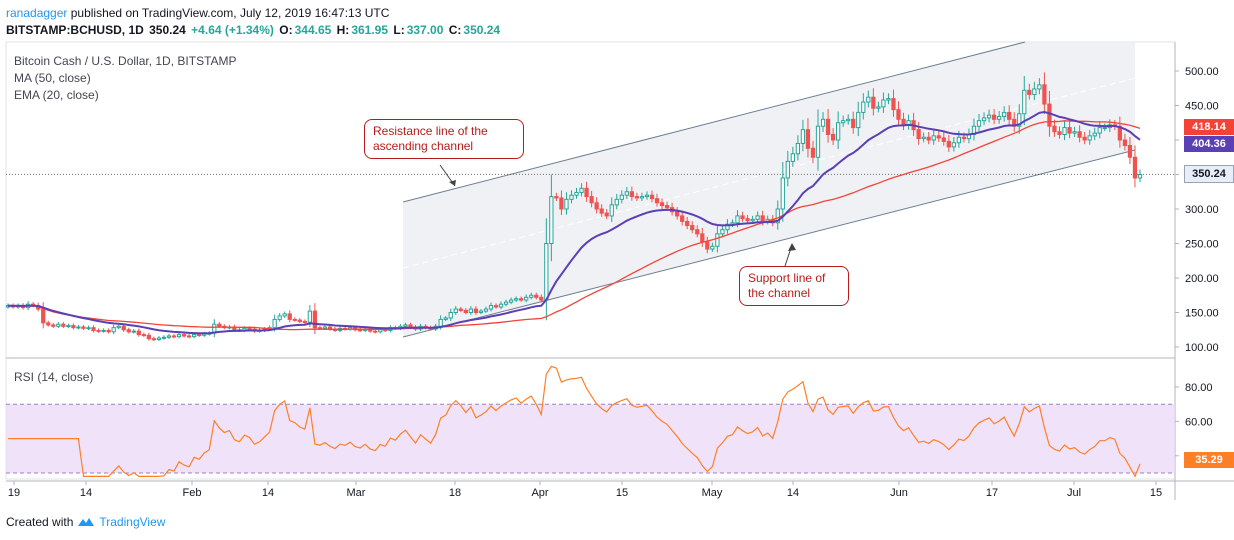 This screenshot has width=1234, height=540. I want to click on legend-ma: MA (50, close), so click(52, 78).